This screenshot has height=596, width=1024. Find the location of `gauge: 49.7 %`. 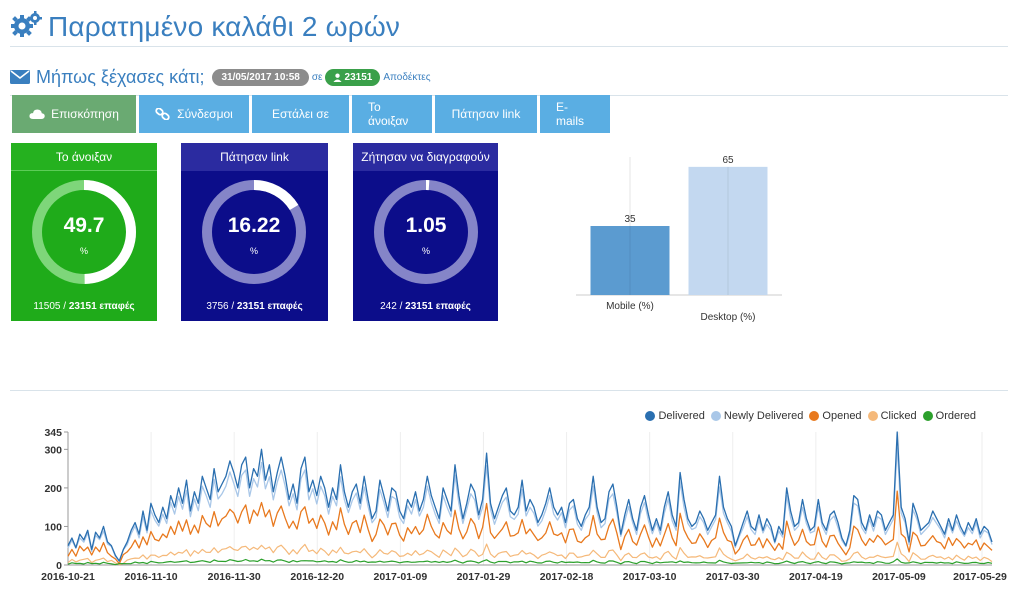

gauge: 49.7 % is located at coordinates (84, 232).